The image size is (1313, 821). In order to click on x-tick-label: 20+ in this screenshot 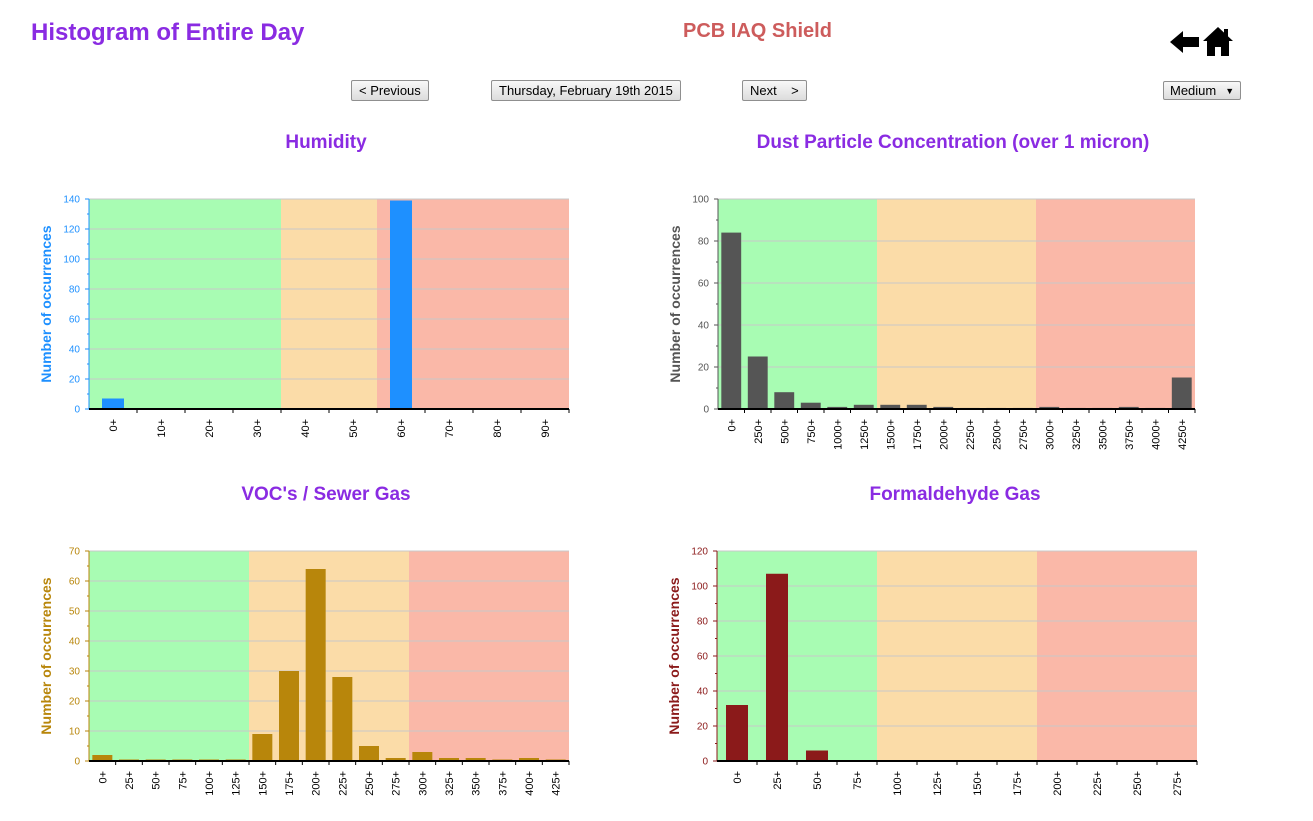, I will do `click(210, 428)`.